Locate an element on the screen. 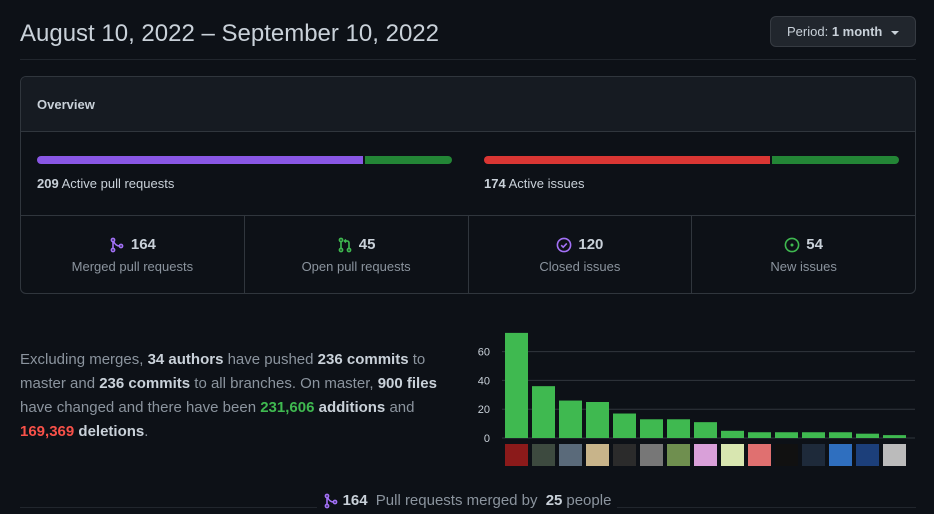 This screenshot has width=934, height=514. merged-pr-segment is located at coordinates (200, 160).